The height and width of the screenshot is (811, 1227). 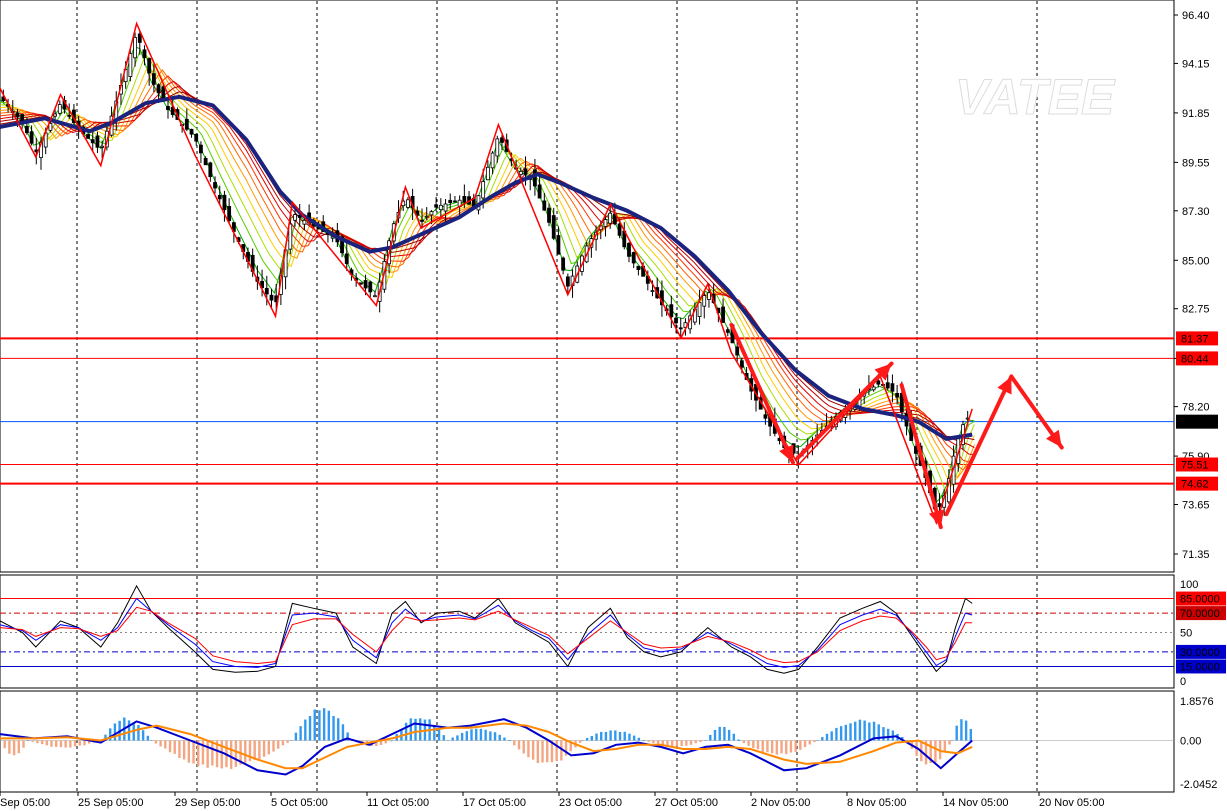 I want to click on price-tick-label: 89.55, so click(x=1196, y=163).